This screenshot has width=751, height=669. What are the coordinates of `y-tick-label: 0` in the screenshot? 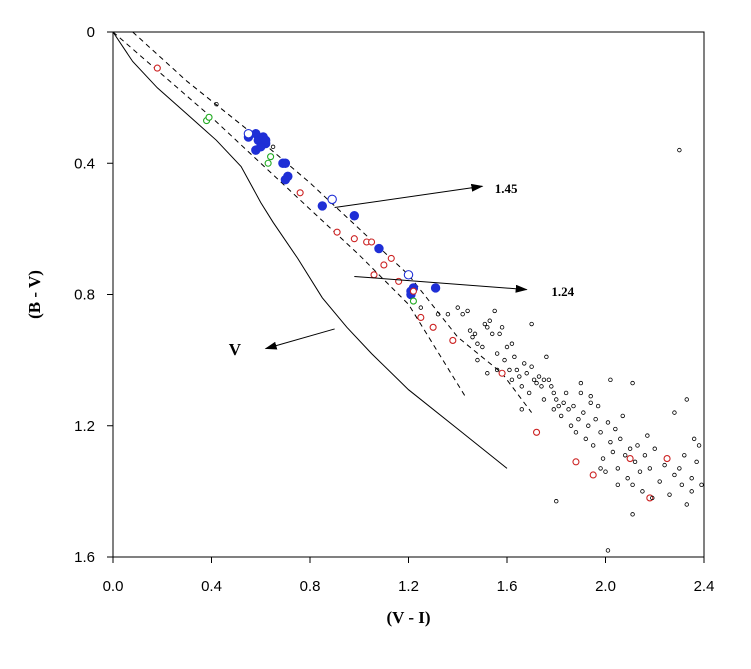 It's located at (91, 32).